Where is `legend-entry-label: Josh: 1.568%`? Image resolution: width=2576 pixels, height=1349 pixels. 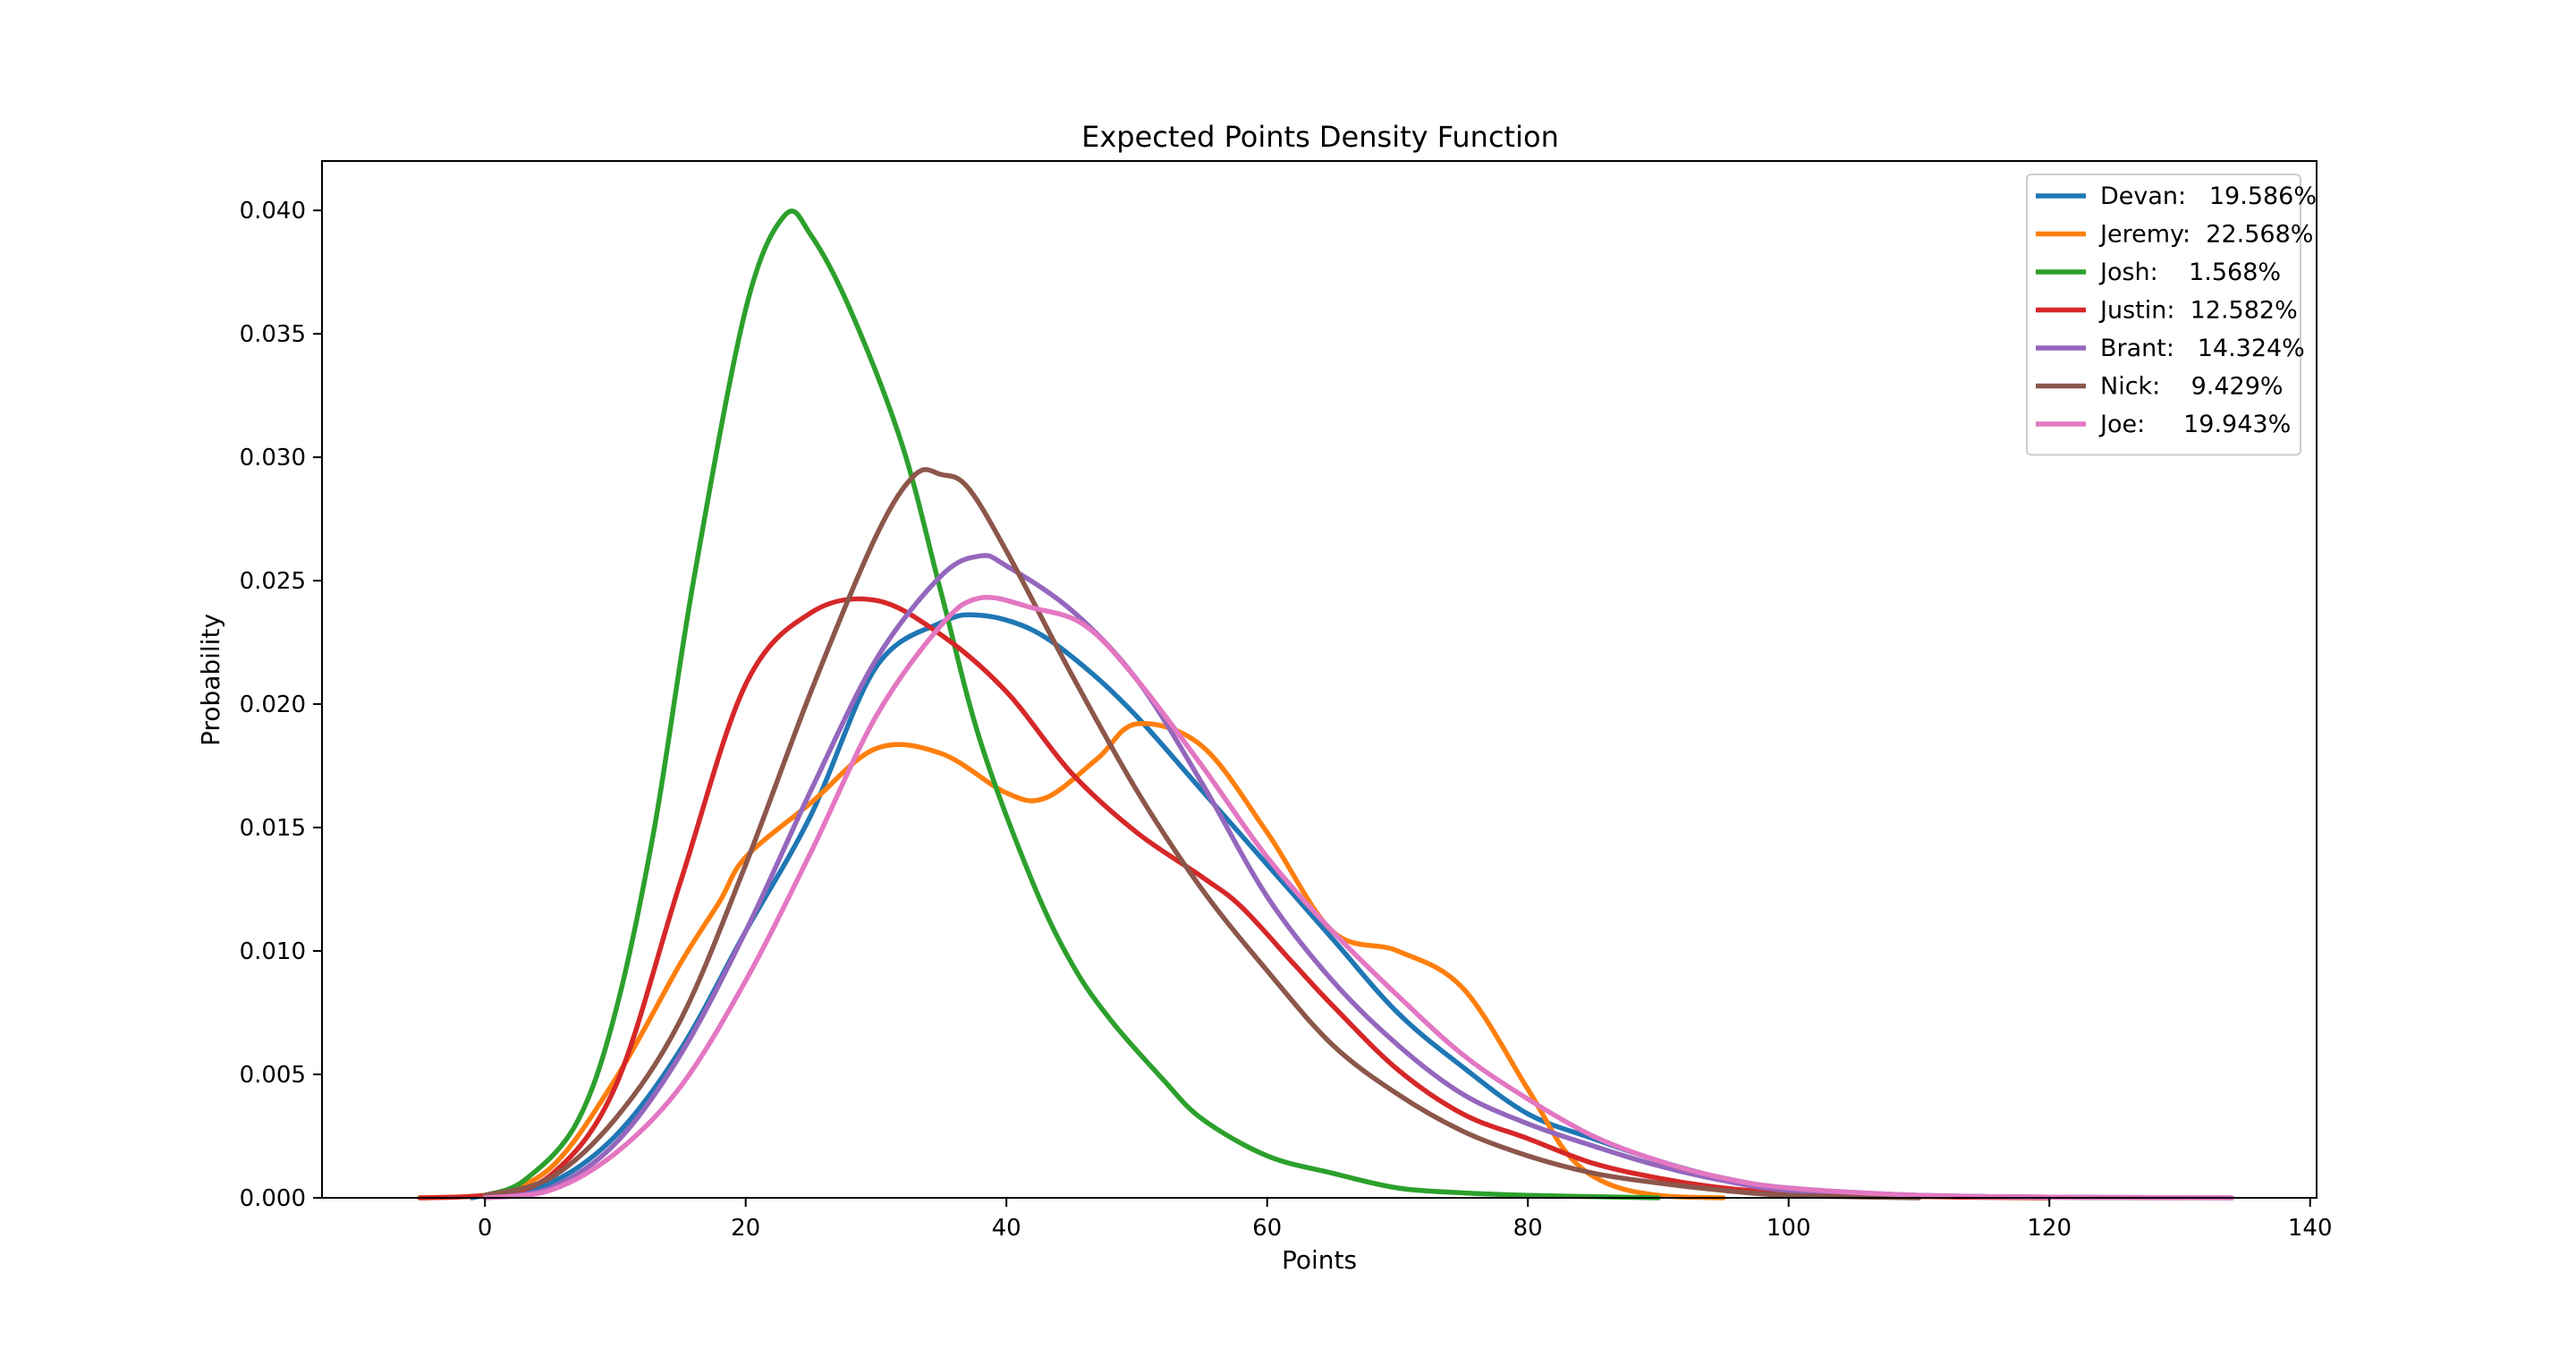 legend-entry-label: Josh: 1.568% is located at coordinates (2189, 272).